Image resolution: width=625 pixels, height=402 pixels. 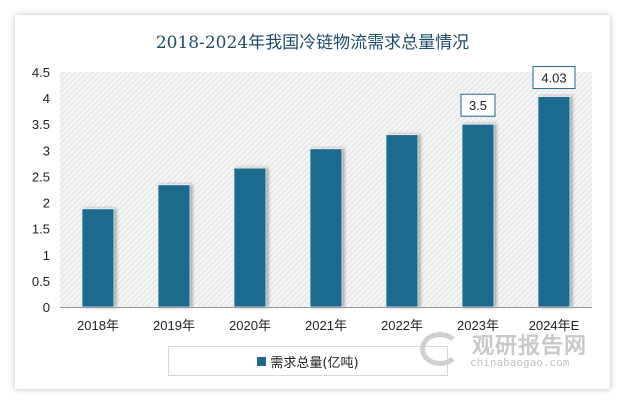 I want to click on x-tick-label: 2023年, so click(x=478, y=325).